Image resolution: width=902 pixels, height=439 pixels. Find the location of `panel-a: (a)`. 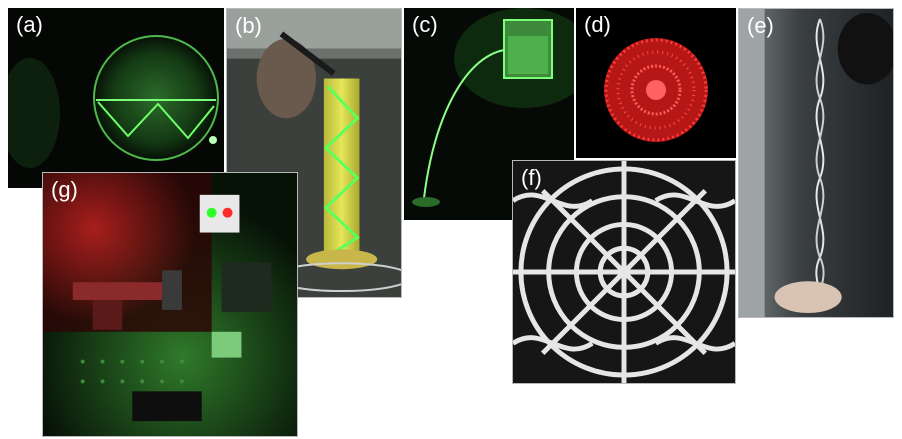

panel-a: (a) is located at coordinates (116, 98).